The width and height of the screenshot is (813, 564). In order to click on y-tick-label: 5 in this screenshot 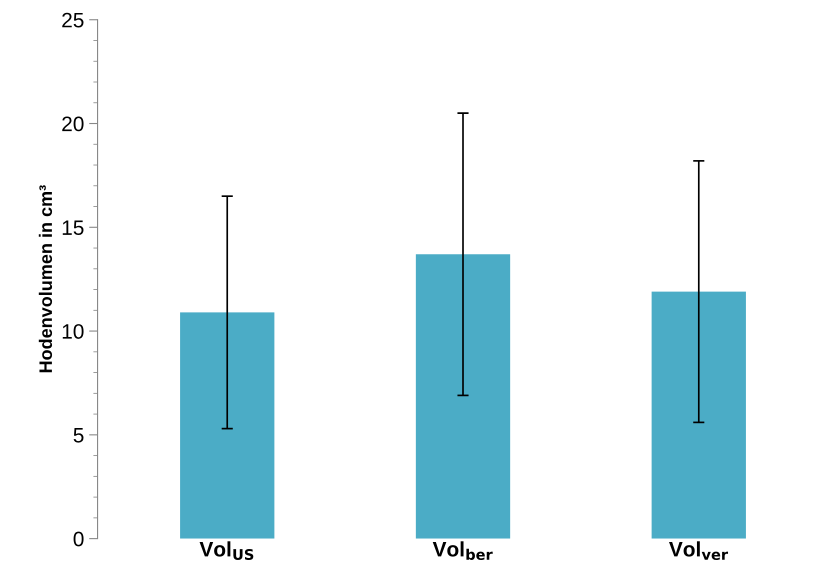, I will do `click(79, 435)`.